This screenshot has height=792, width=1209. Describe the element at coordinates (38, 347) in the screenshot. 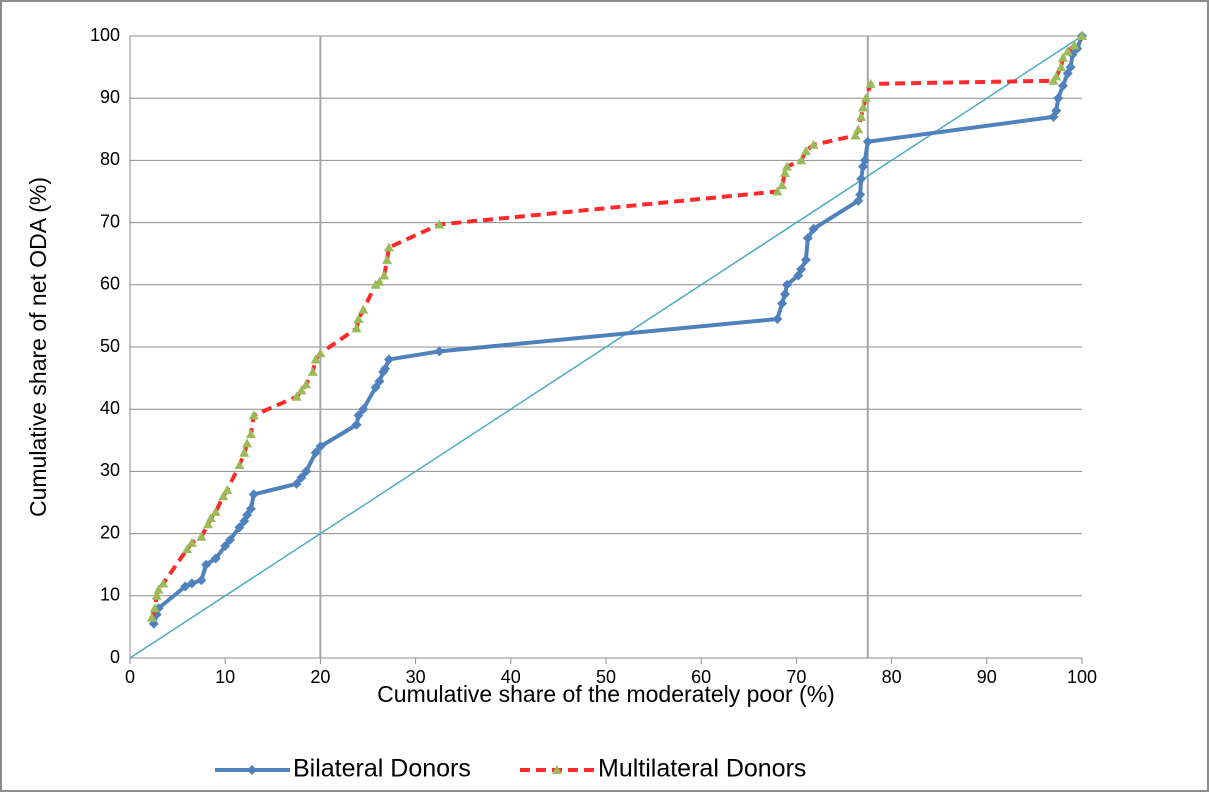

I see `y-axis-title: Cumulative share of net ODA (%)` at that location.